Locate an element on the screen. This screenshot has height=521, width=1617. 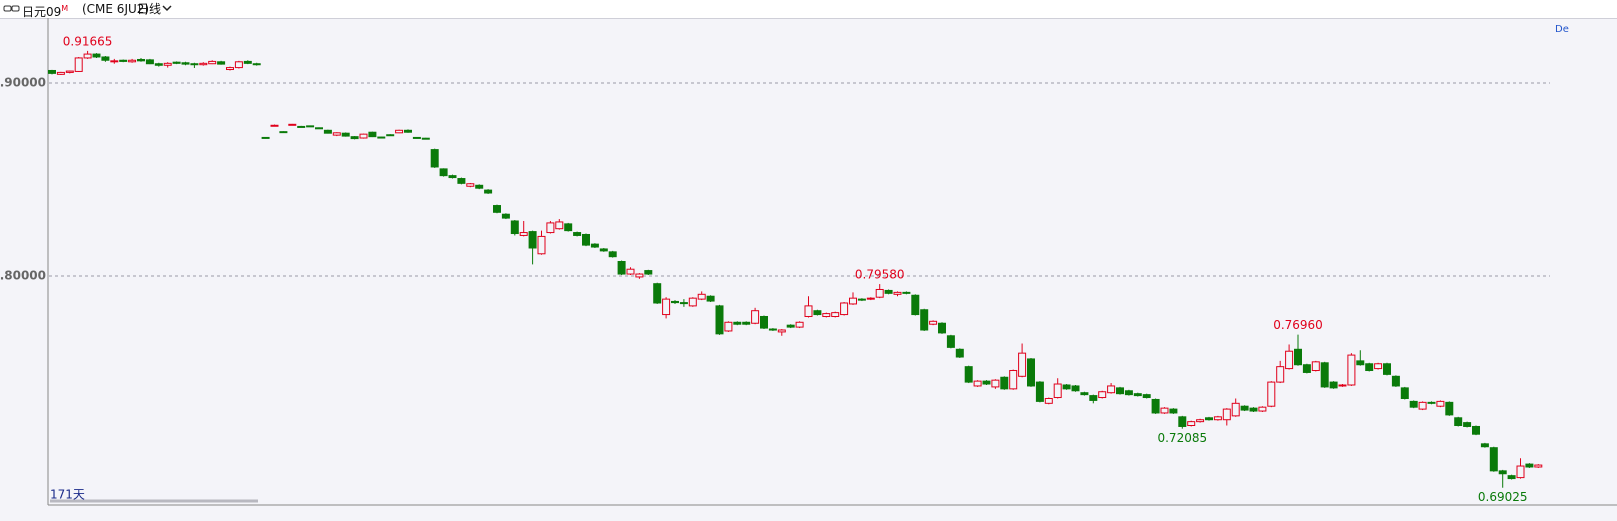
y-tick-label: 0.80000 is located at coordinates (23, 275).